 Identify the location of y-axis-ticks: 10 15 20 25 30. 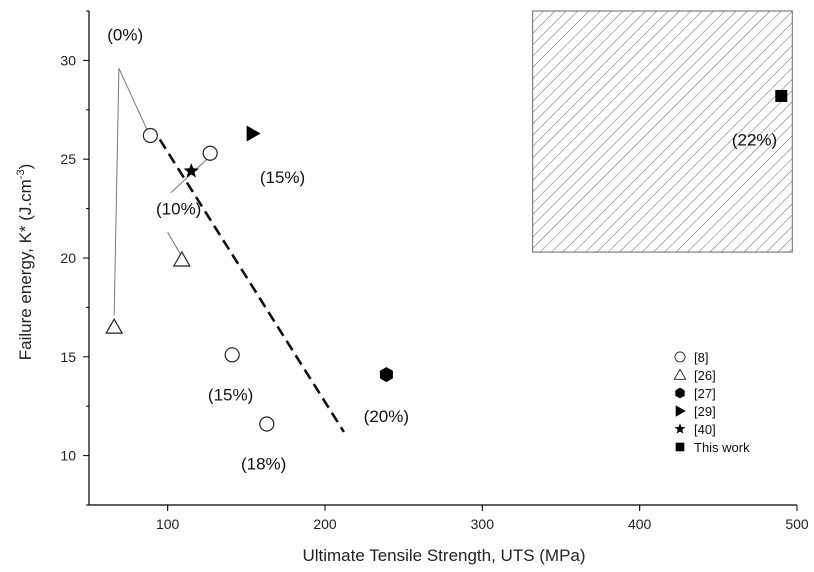
(74, 258).